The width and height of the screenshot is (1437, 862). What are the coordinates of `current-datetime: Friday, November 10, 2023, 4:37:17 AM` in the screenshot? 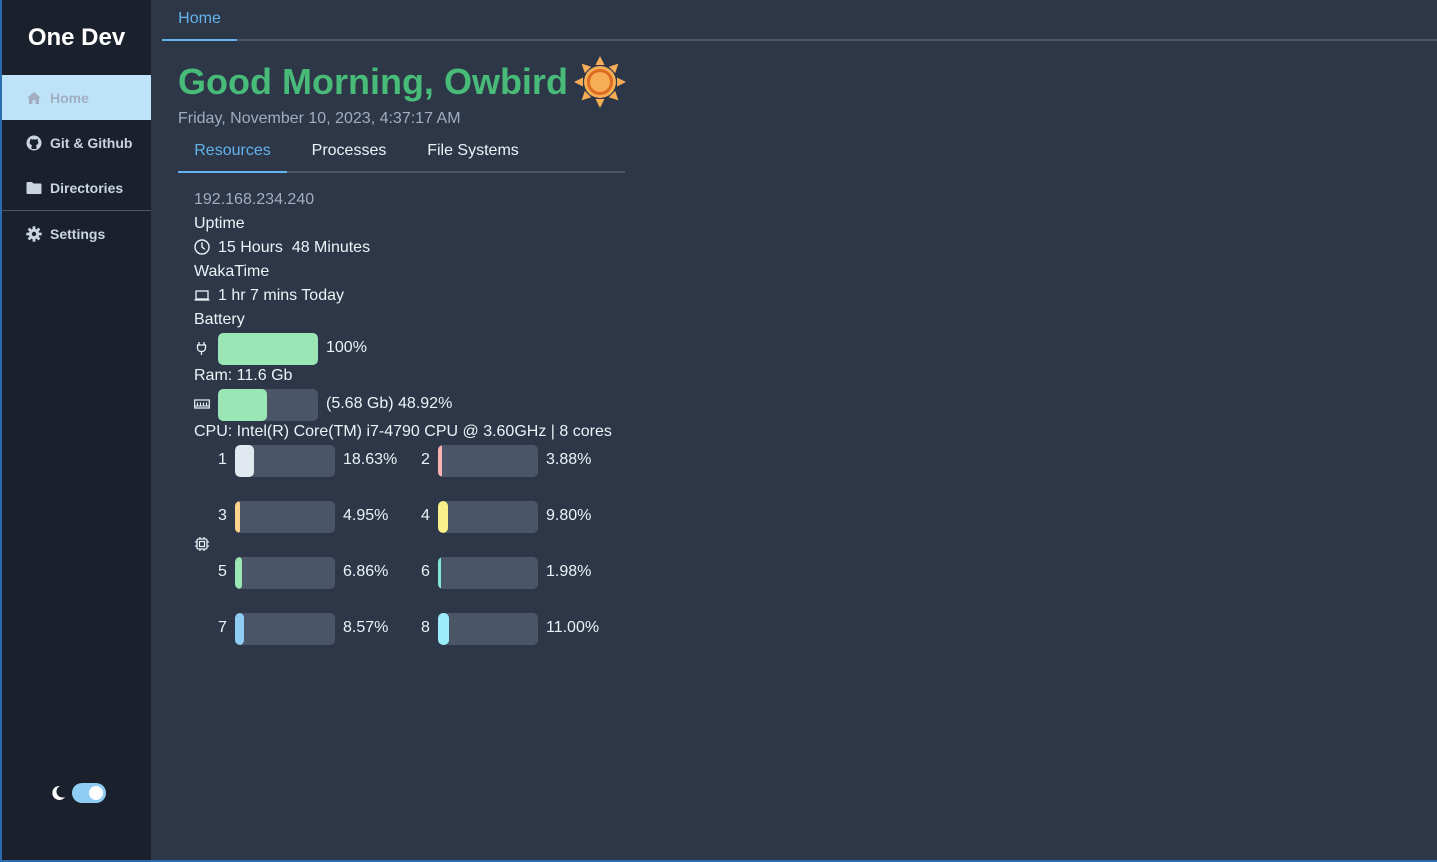 It's located at (319, 118).